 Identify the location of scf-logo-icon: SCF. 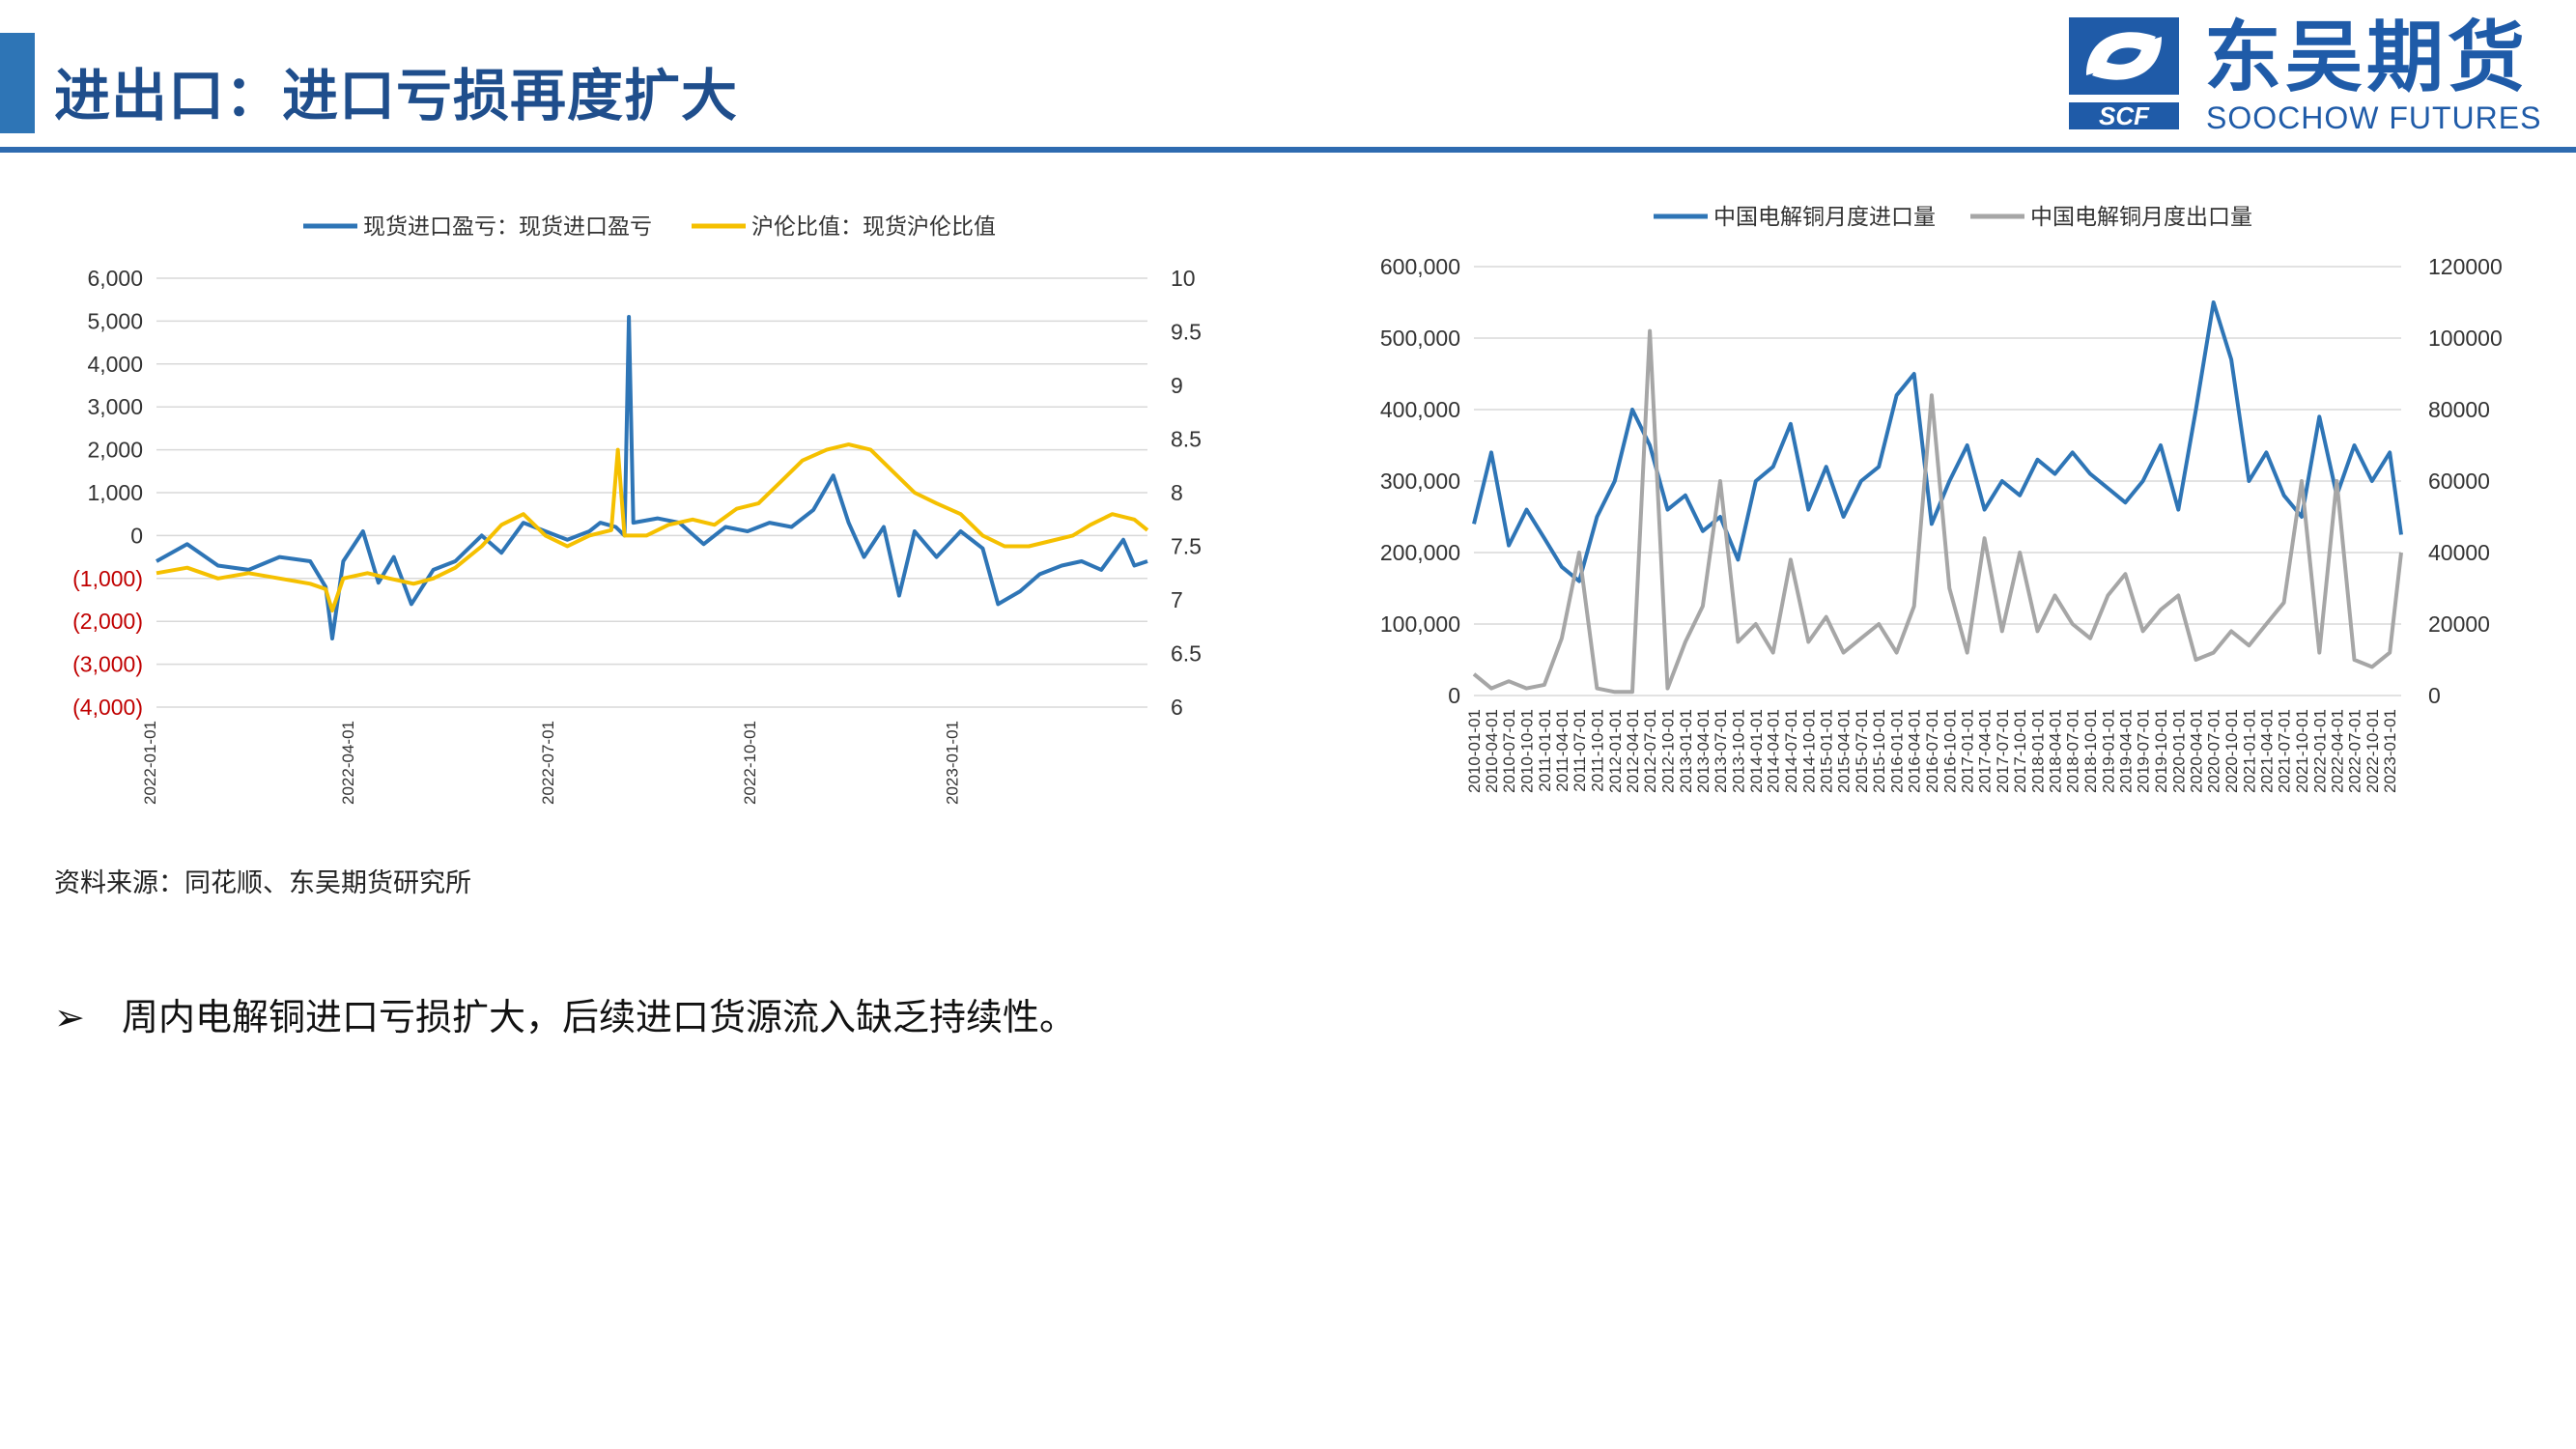
(2124, 73).